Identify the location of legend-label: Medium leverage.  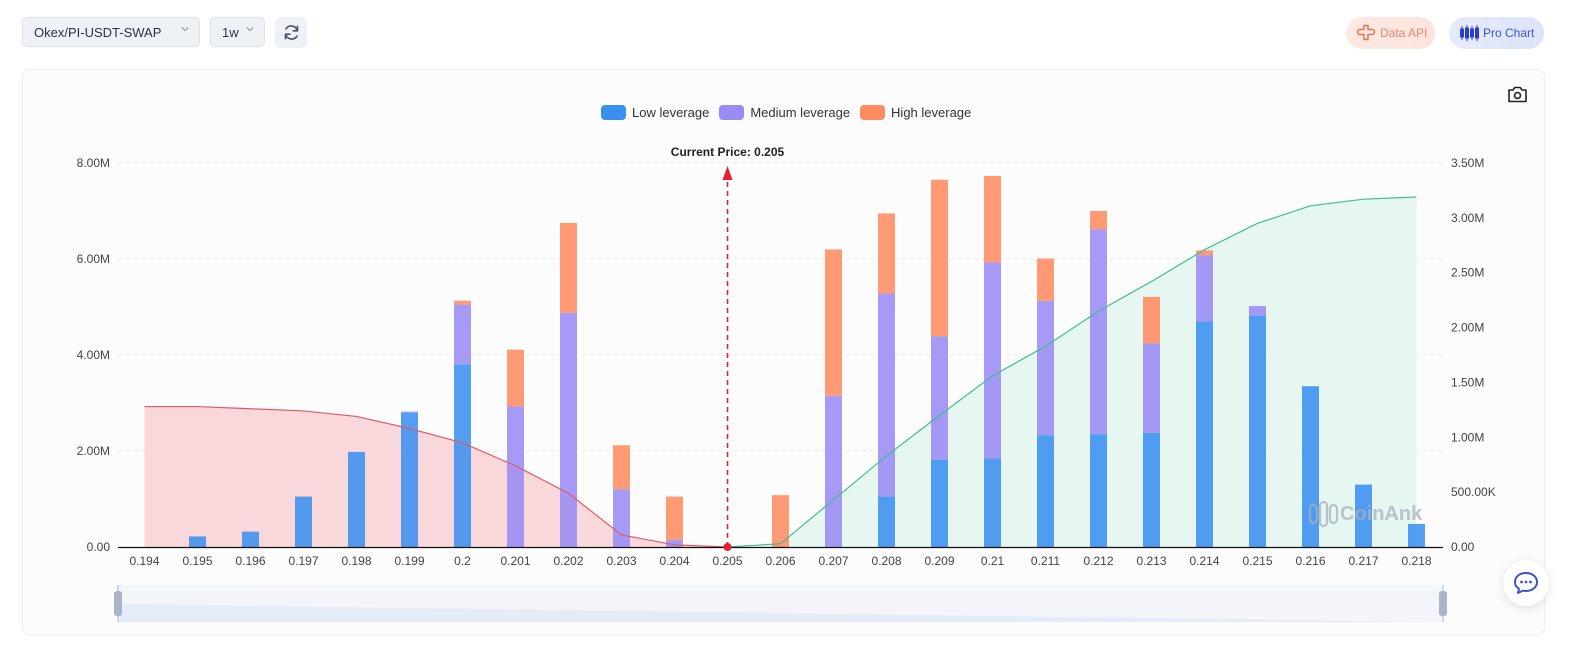
(800, 112).